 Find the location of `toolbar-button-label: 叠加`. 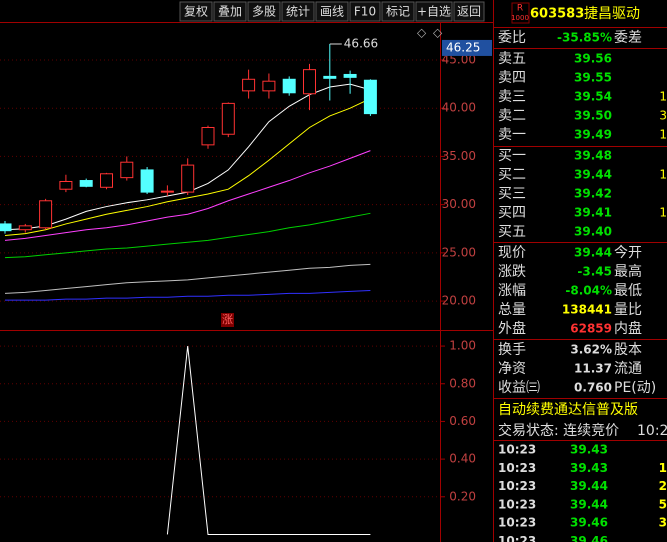

toolbar-button-label: 叠加 is located at coordinates (230, 12).